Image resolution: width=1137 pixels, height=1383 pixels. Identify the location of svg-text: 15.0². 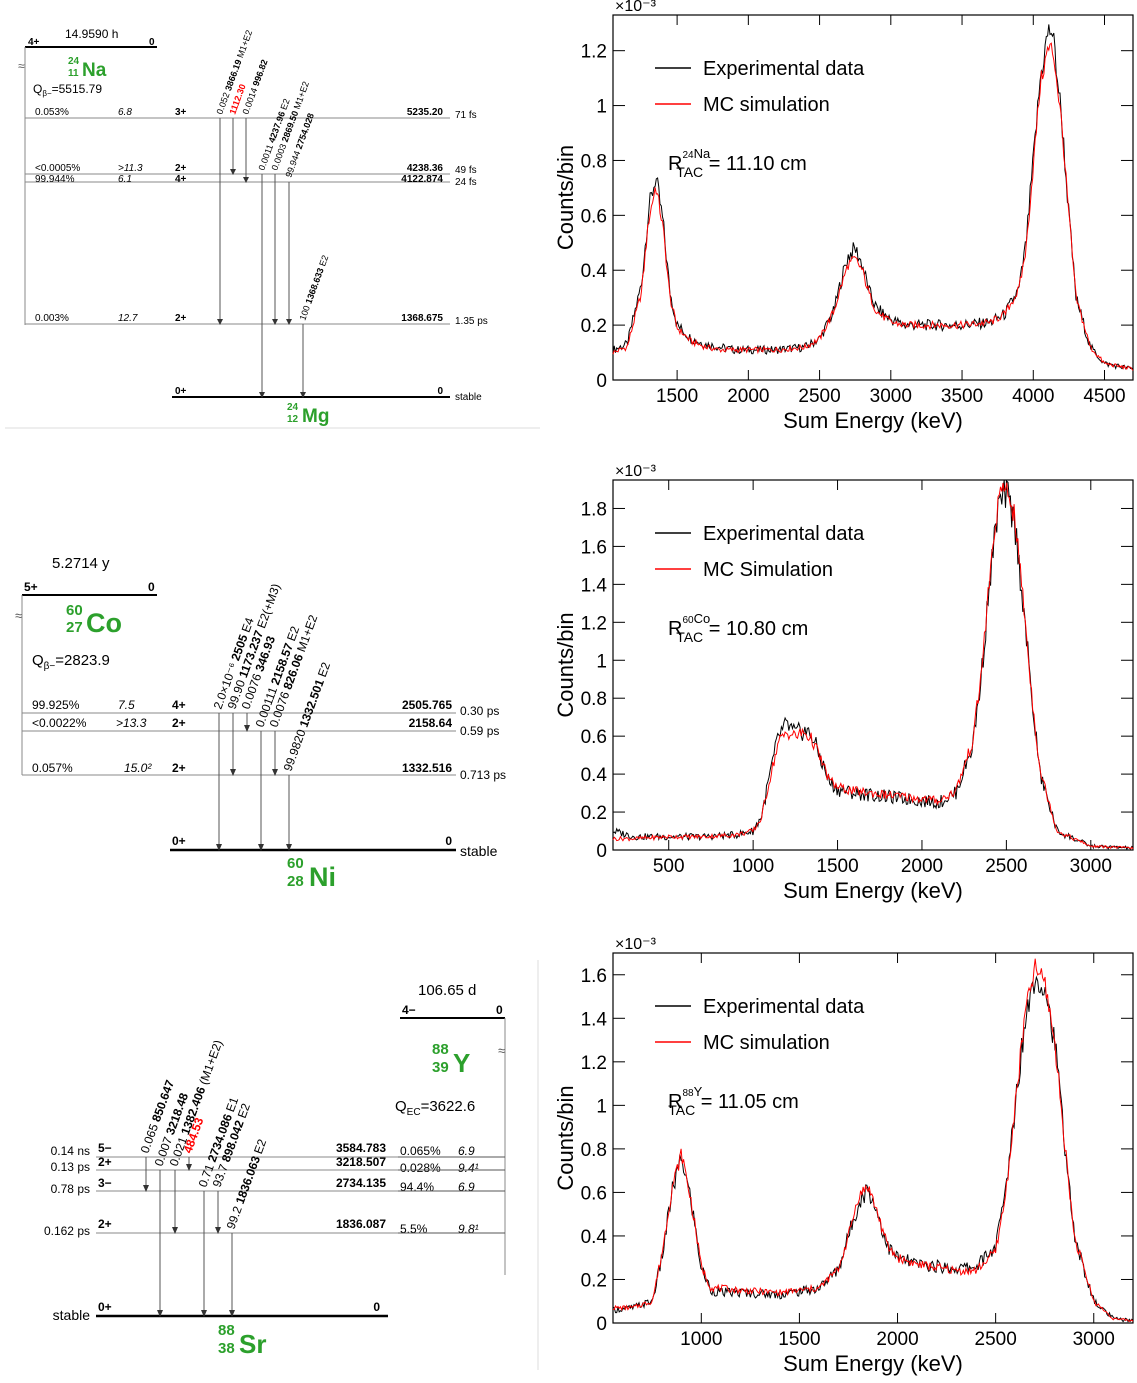
(138, 768).